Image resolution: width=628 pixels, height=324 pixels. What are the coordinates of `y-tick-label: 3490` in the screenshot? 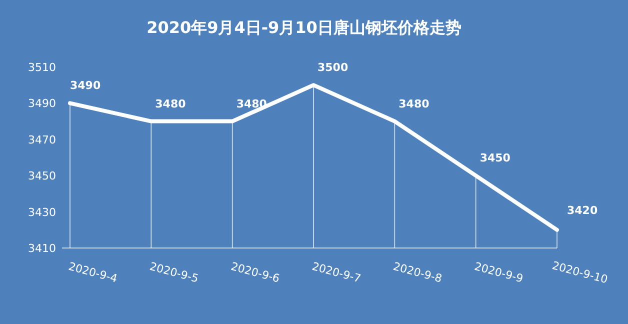 It's located at (42, 103).